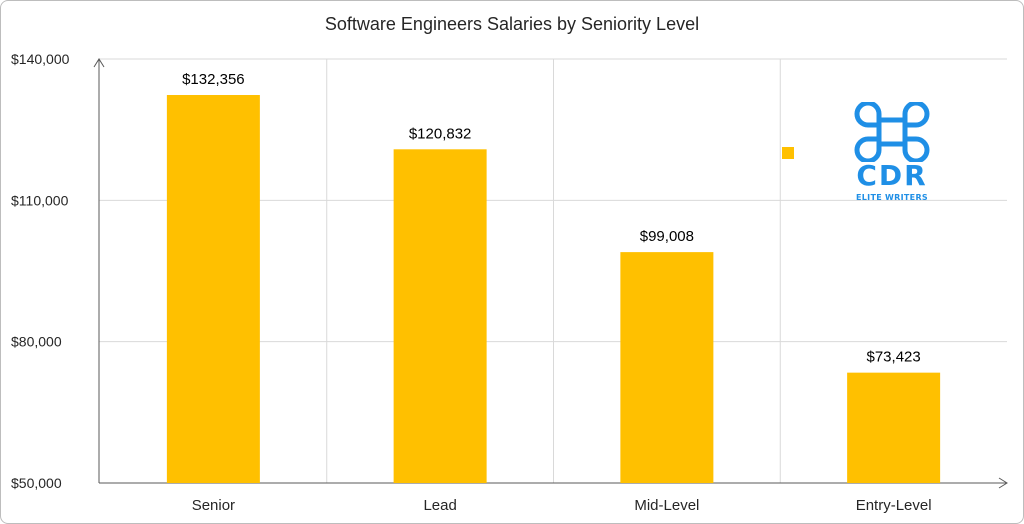 The width and height of the screenshot is (1024, 524). What do you see at coordinates (894, 505) in the screenshot?
I see `x-tick-label: Entry-Level` at bounding box center [894, 505].